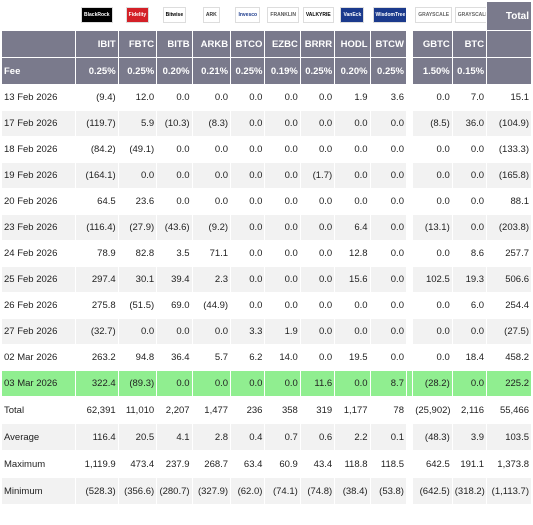 The image size is (533, 525). Describe the element at coordinates (352, 410) in the screenshot. I see `summary-cell: 1,177` at that location.